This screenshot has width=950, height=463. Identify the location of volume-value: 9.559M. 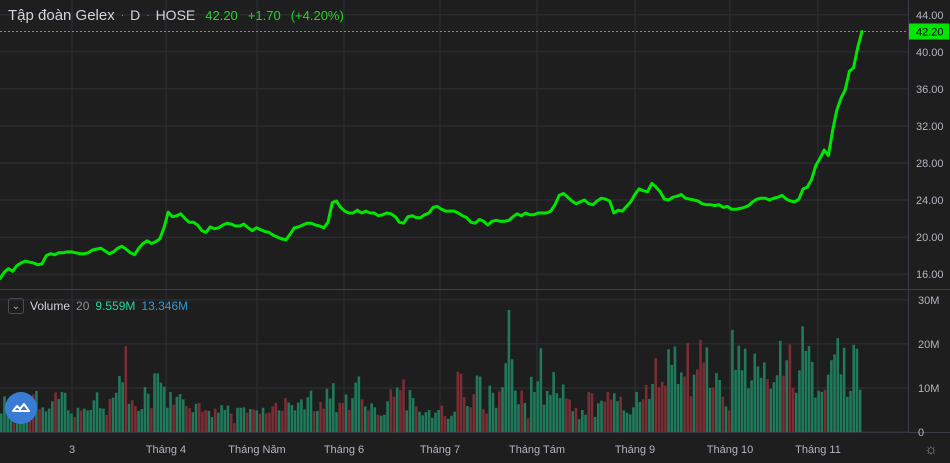
(115, 306).